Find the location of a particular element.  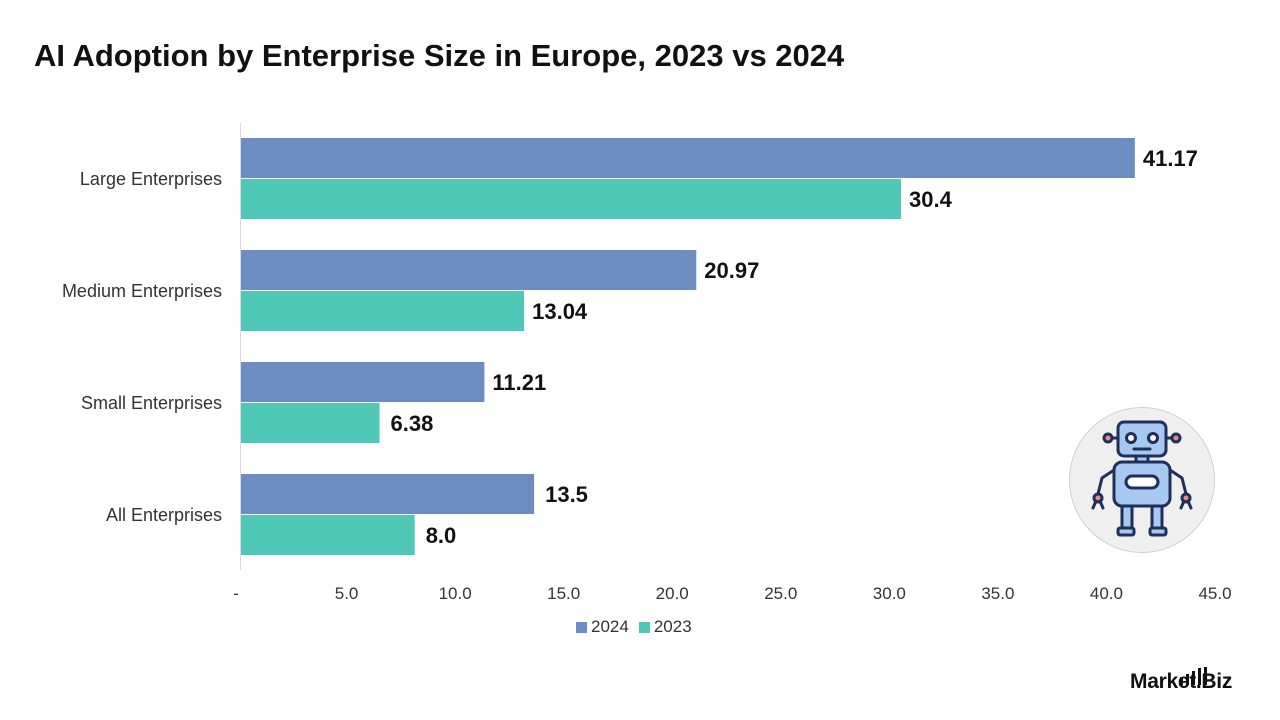

legend-swatch-2024 is located at coordinates (581, 627).